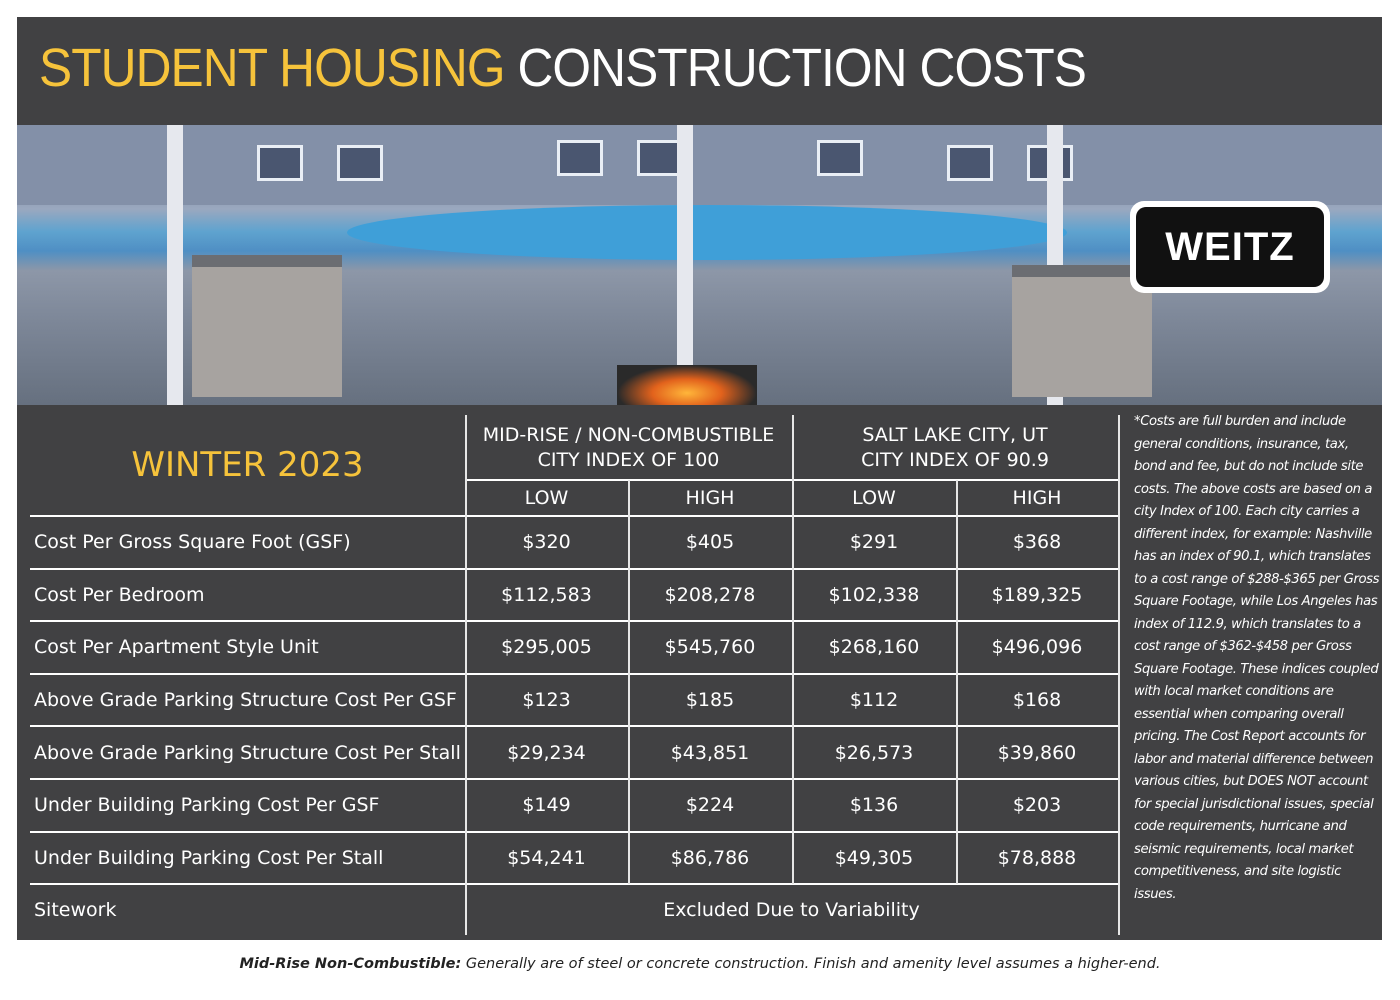 The height and width of the screenshot is (1000, 1400). I want to click on page-title: STUDENT HOUSING CONSTRUCTION COSTS, so click(563, 68).